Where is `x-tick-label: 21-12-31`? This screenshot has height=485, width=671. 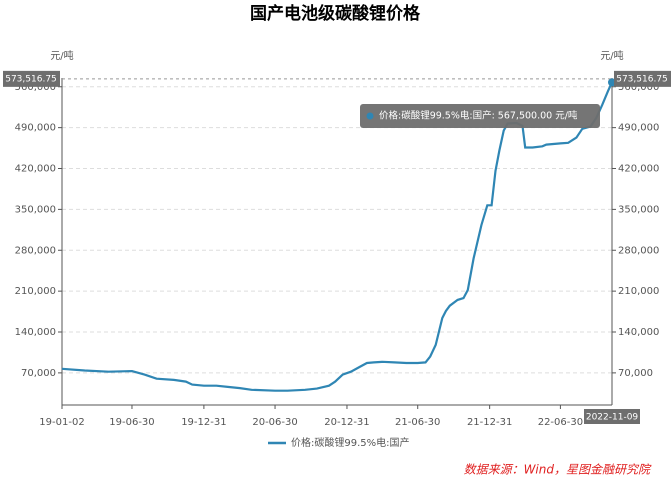
x-tick-label: 21-12-31 is located at coordinates (489, 422).